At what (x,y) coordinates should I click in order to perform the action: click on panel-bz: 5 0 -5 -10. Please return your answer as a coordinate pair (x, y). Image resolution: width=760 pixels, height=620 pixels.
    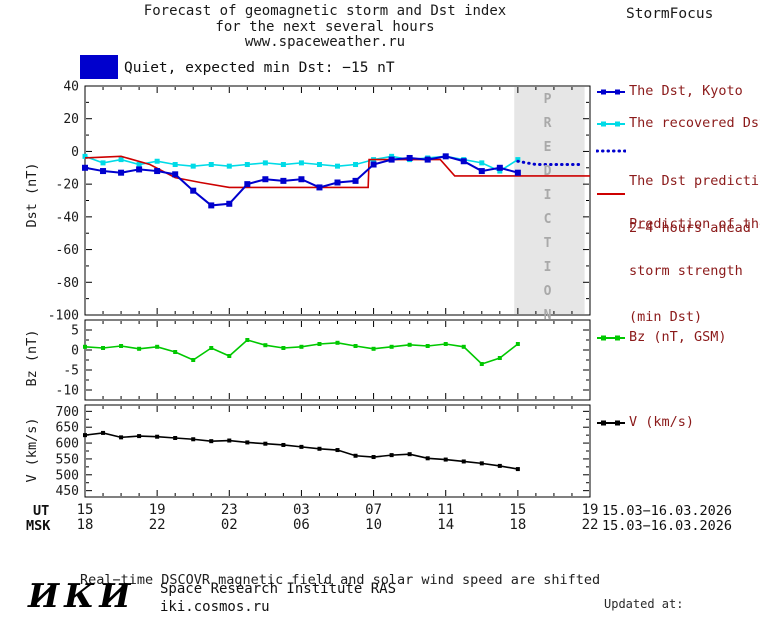
    Looking at the image, I should click on (323, 360).